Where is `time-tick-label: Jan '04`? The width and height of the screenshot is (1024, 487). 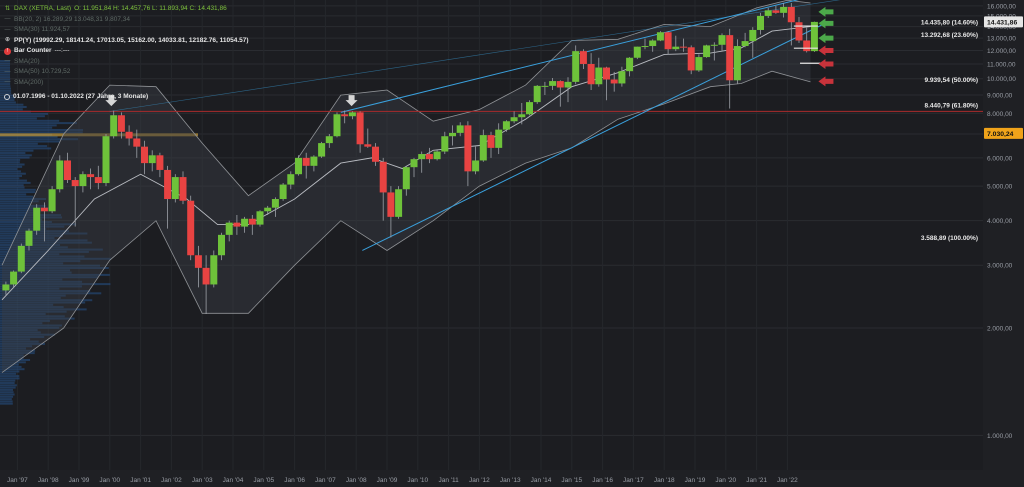
time-tick-label: Jan '04 is located at coordinates (233, 480).